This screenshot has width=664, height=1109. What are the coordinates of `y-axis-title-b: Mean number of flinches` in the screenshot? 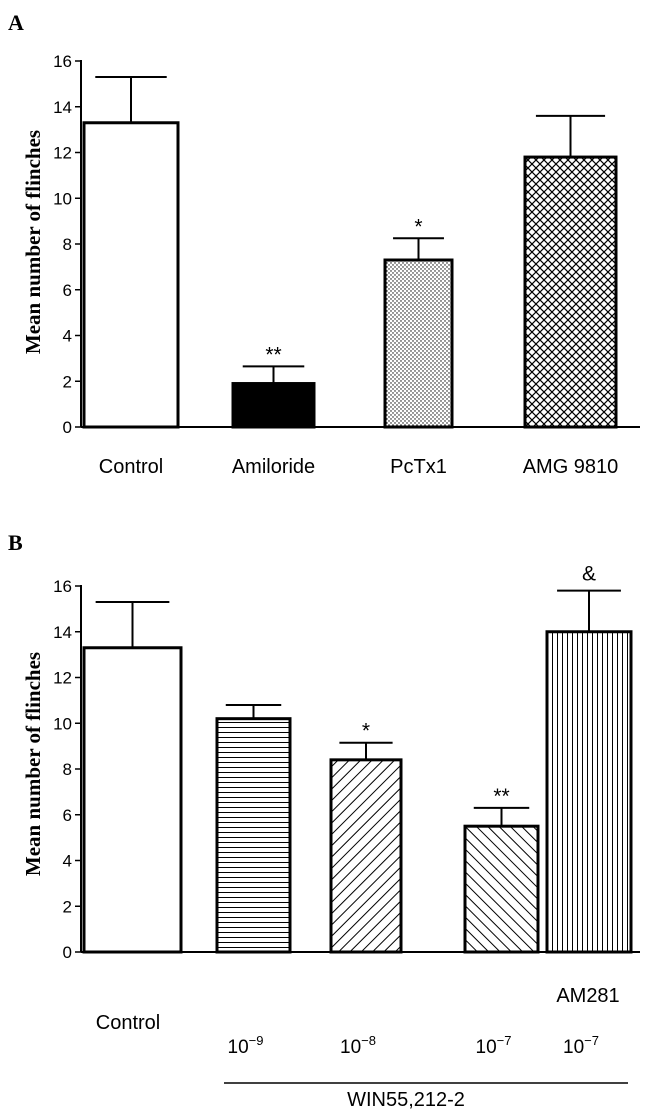 It's located at (33, 764).